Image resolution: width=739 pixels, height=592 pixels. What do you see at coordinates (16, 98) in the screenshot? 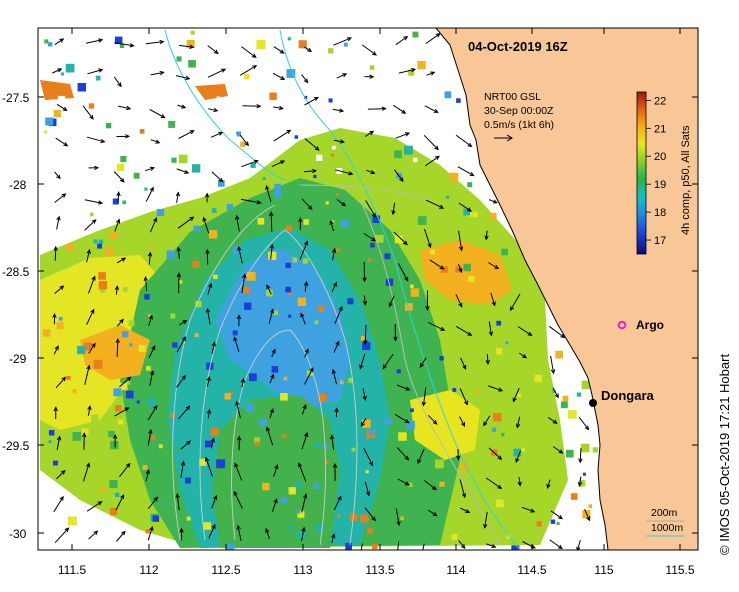
I see `y-tick-label: -27.5` at bounding box center [16, 98].